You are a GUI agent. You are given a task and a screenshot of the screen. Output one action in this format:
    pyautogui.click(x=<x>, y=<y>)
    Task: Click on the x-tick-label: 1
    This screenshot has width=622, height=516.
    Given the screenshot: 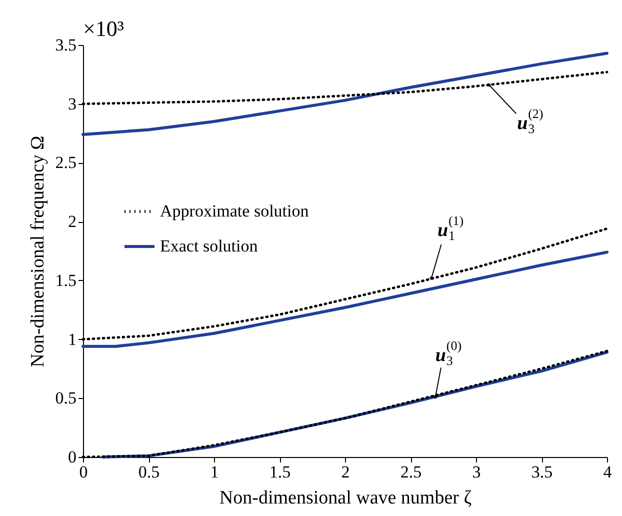 What is the action you would take?
    pyautogui.click(x=214, y=472)
    